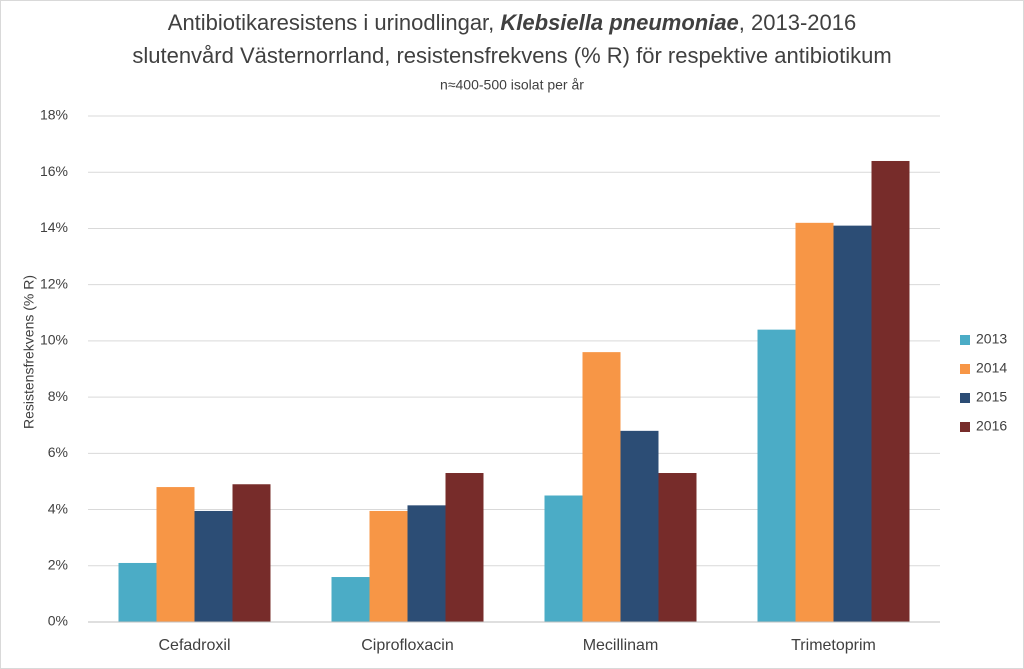 Image resolution: width=1024 pixels, height=669 pixels. I want to click on y-tick-label: 8%, so click(58, 396).